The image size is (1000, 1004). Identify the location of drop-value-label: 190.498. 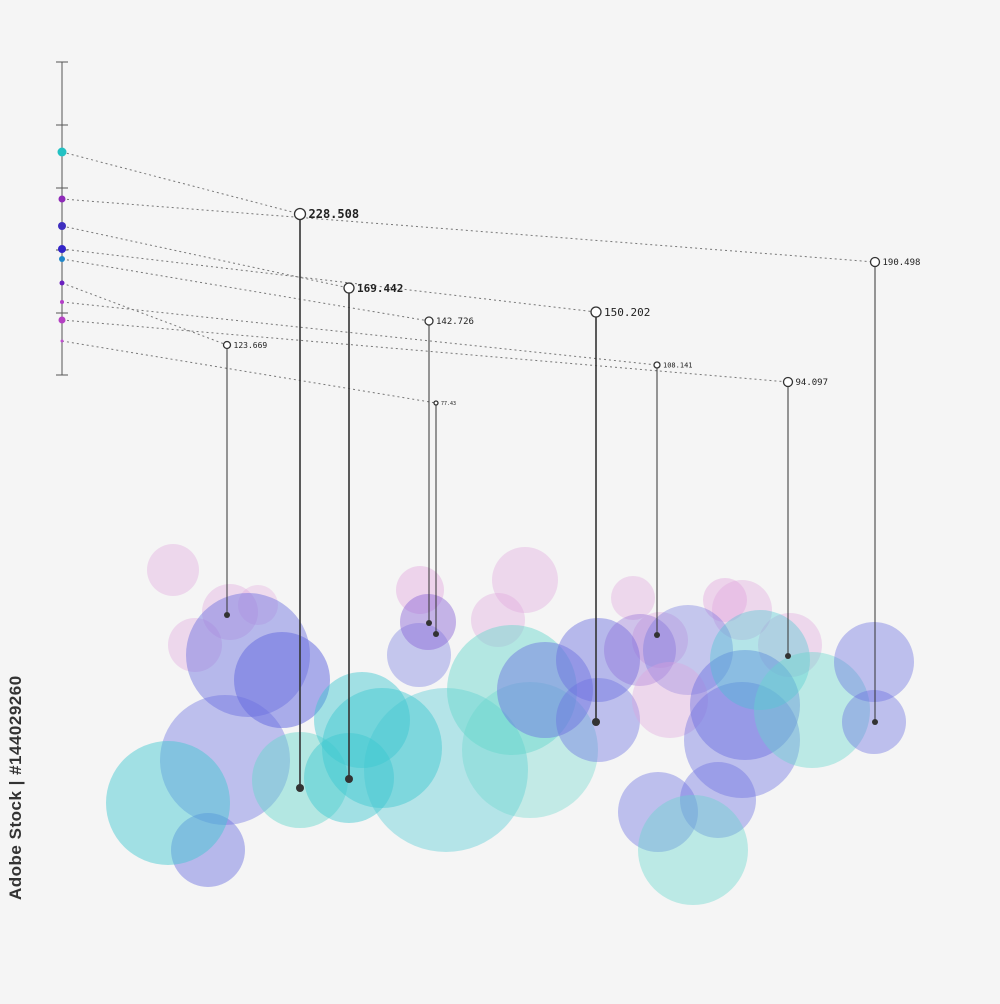
(902, 263).